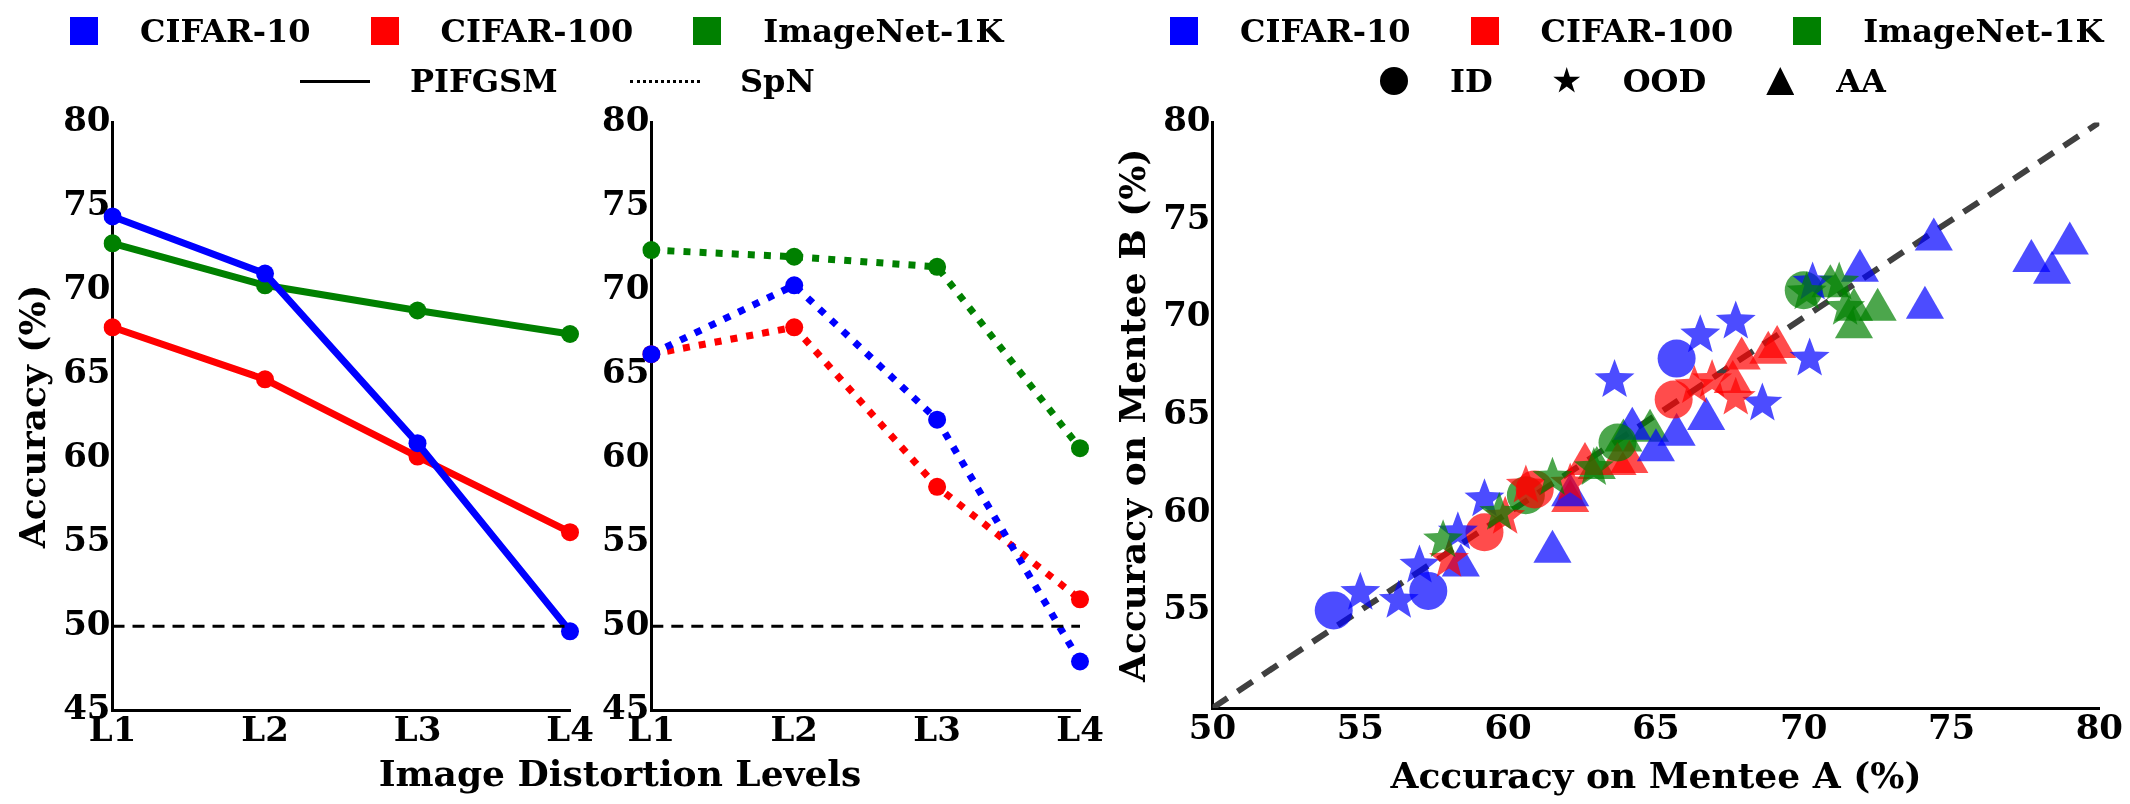  What do you see at coordinates (620, 773) in the screenshot?
I see `x-axis-title: Image Distortion Levels` at bounding box center [620, 773].